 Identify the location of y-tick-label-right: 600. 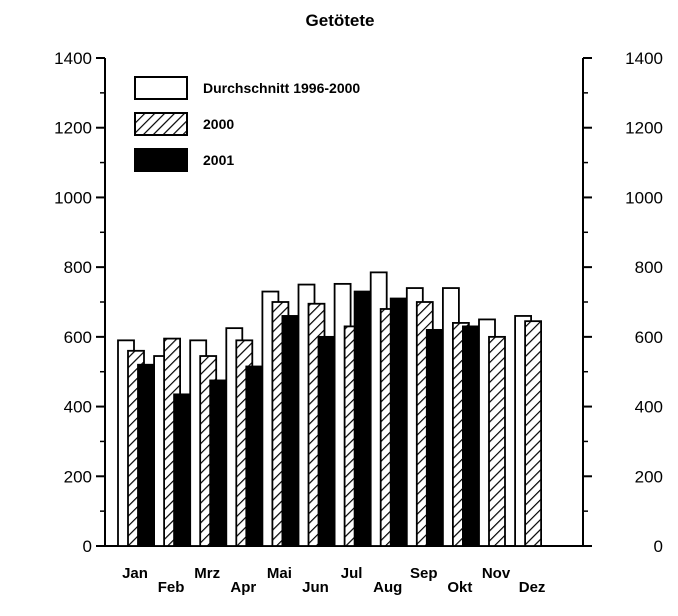
(649, 337).